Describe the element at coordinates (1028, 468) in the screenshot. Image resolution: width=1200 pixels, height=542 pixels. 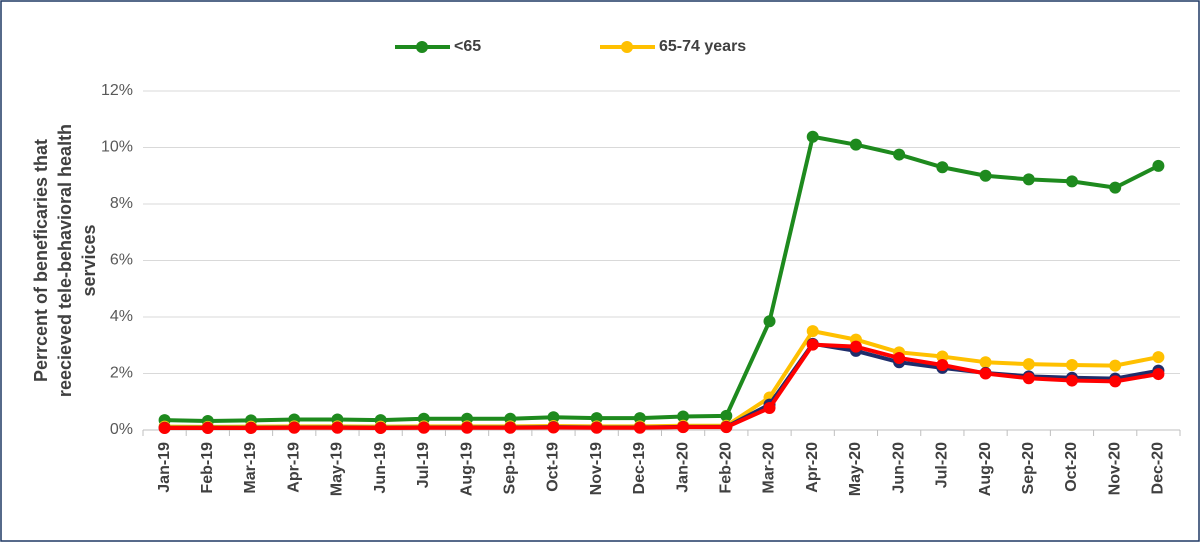
I see `x-tick-label: Sep-20` at that location.